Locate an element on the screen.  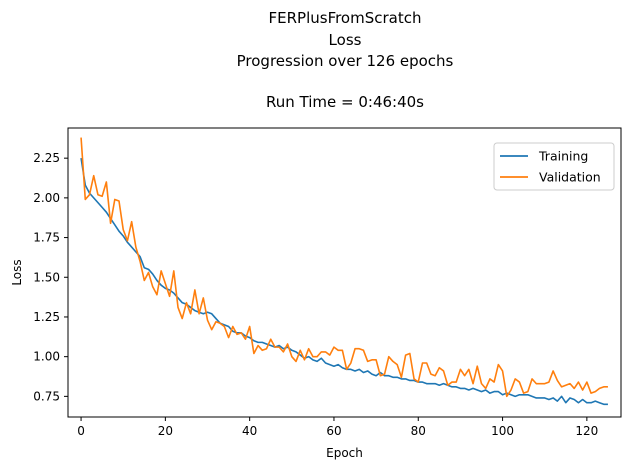
legend-box is located at coordinates (554, 166).